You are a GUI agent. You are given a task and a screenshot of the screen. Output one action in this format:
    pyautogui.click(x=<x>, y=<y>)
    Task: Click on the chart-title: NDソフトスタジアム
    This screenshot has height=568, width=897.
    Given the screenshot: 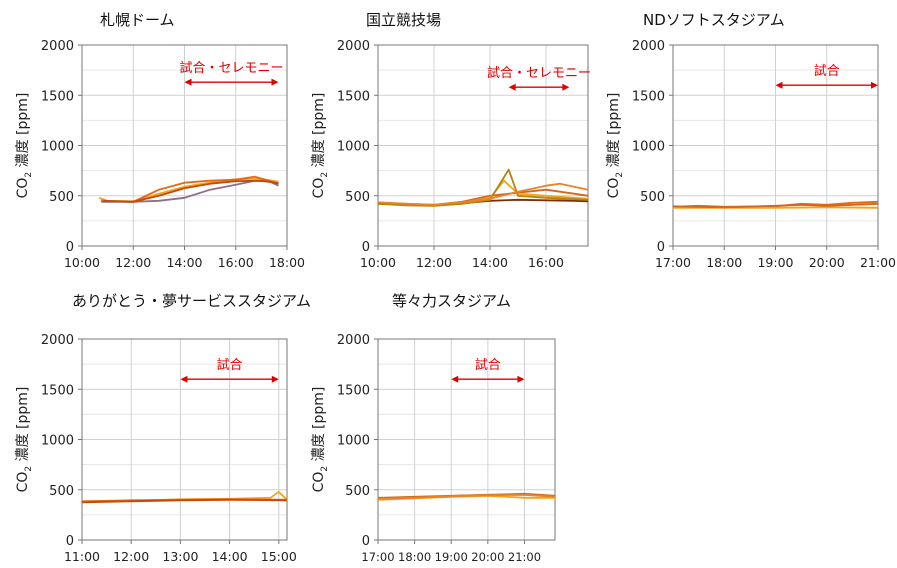 What is the action you would take?
    pyautogui.click(x=714, y=20)
    